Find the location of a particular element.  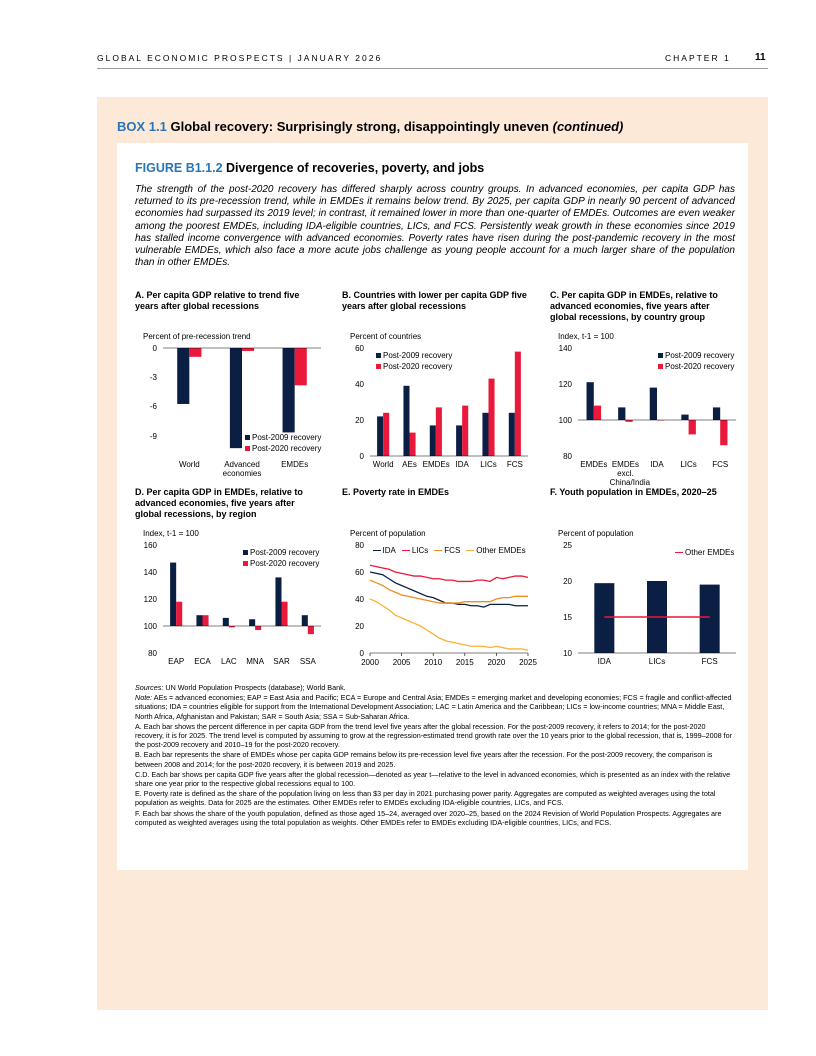

x-tick-label: EMDEs is located at coordinates (436, 464).